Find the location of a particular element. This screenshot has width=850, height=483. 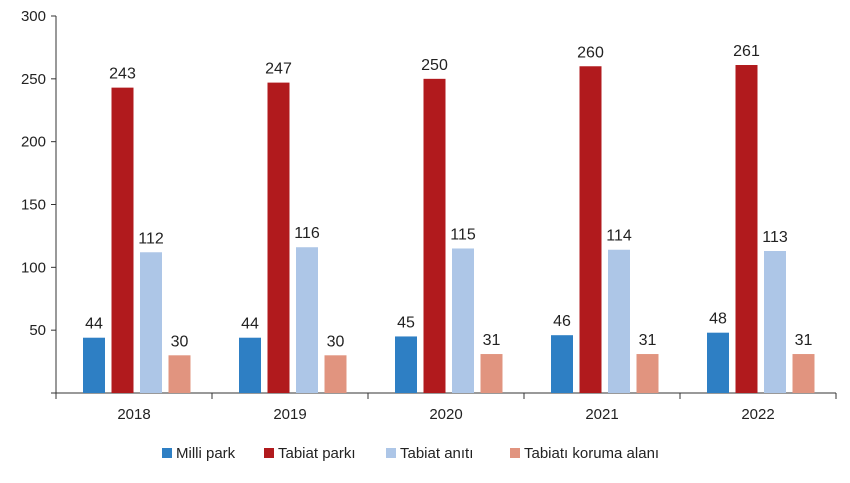

y-tick-label: 200 is located at coordinates (33, 142).